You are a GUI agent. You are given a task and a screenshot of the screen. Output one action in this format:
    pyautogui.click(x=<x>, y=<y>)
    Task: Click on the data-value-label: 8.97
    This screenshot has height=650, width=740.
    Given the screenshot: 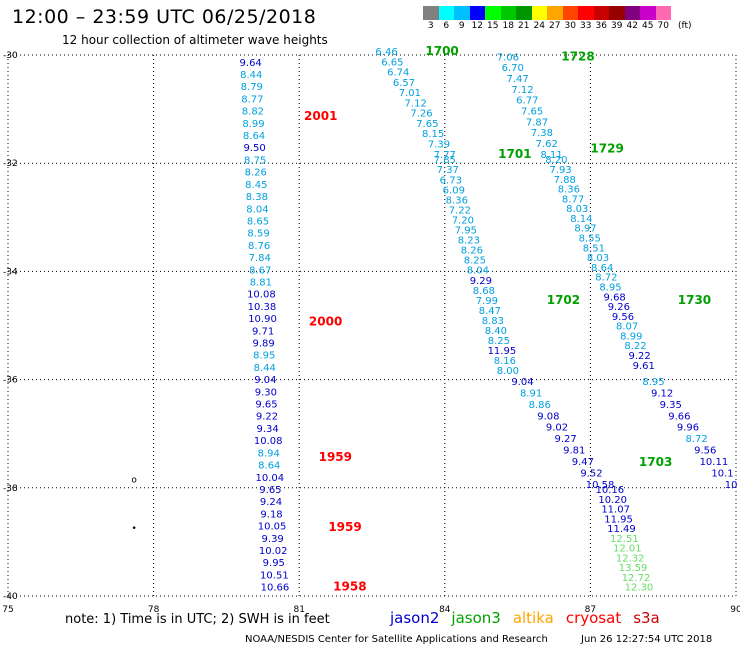 What is the action you would take?
    pyautogui.click(x=585, y=229)
    